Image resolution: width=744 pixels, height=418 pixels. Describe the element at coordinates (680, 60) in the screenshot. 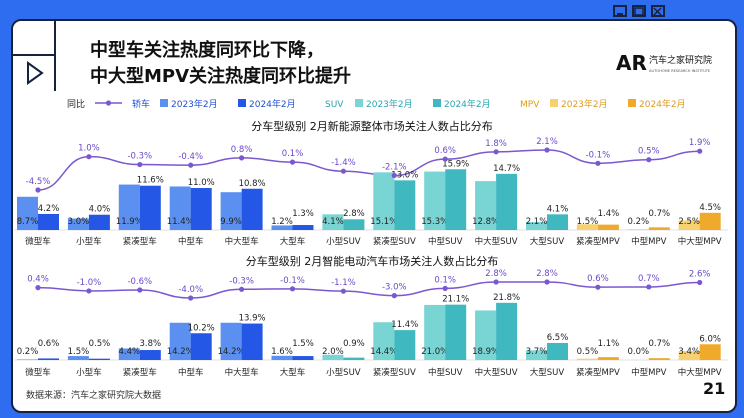

I see `brand-name: 汽车之家研究院` at that location.